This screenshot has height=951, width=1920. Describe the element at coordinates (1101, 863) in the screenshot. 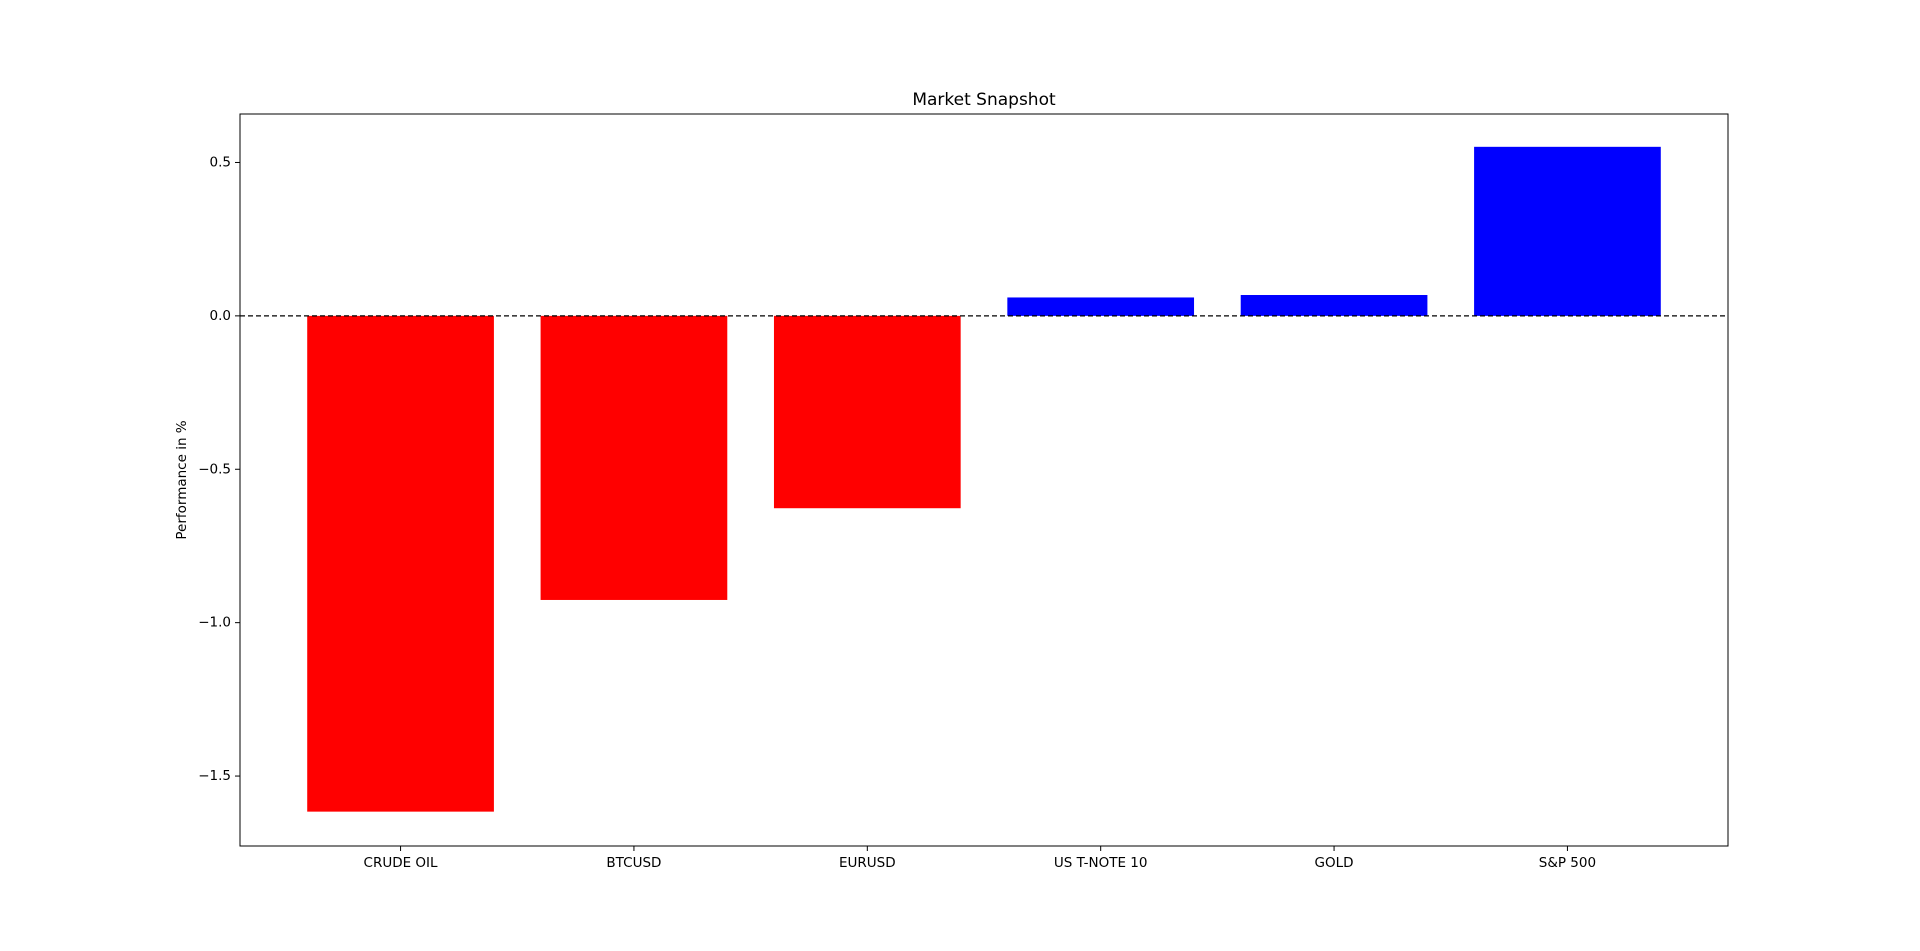

I see `x-tick-label: US T-NOTE 10` at that location.